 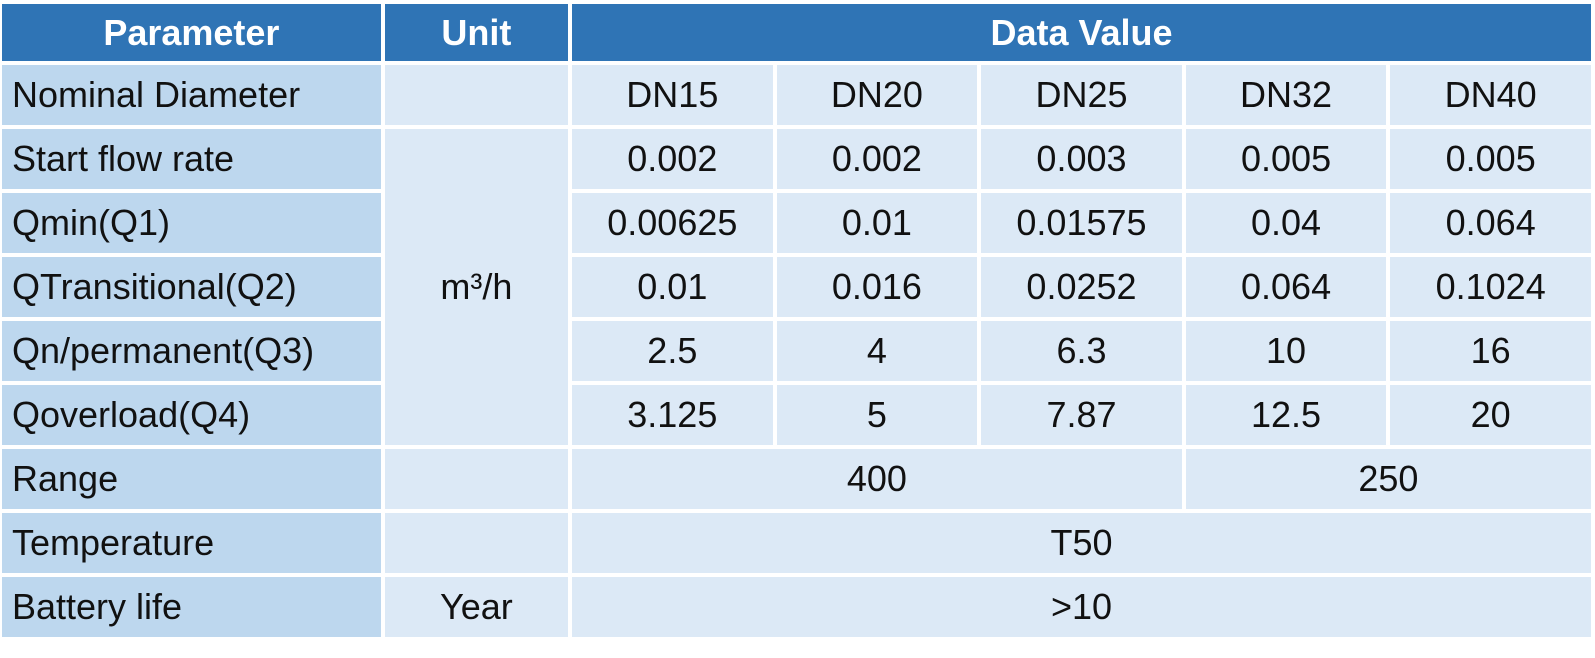 I want to click on table-row: Qmin(Q1) 0.00625 0.01 0.01575 0.04 0.064, so click(x=796, y=223).